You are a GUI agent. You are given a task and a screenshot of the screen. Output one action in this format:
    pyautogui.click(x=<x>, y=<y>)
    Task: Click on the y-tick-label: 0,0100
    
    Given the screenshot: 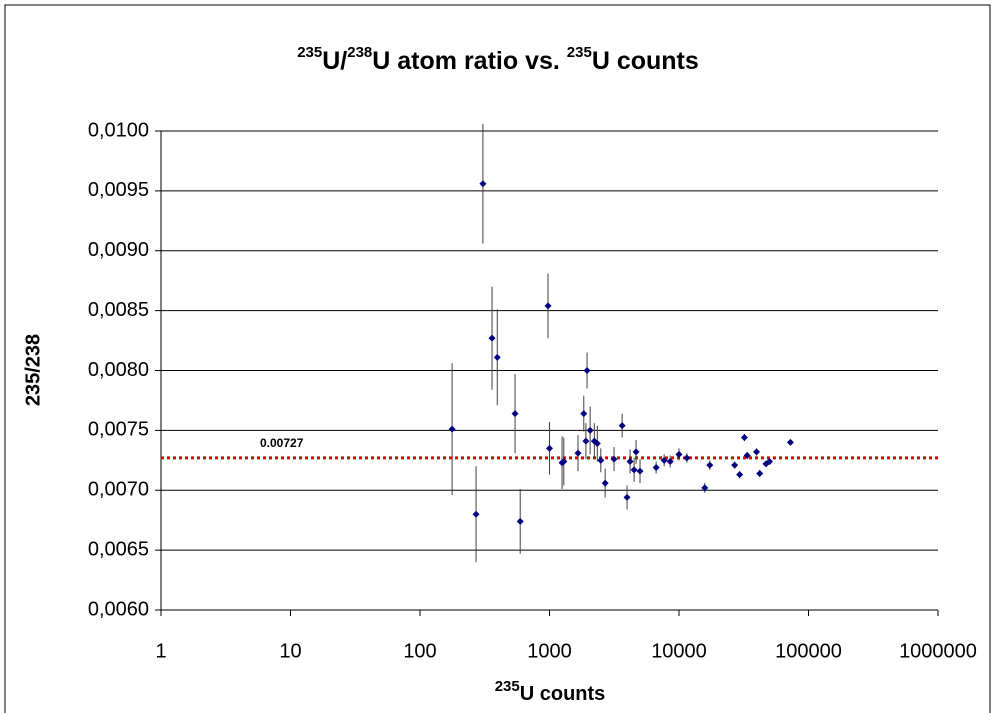 What is the action you would take?
    pyautogui.click(x=118, y=130)
    